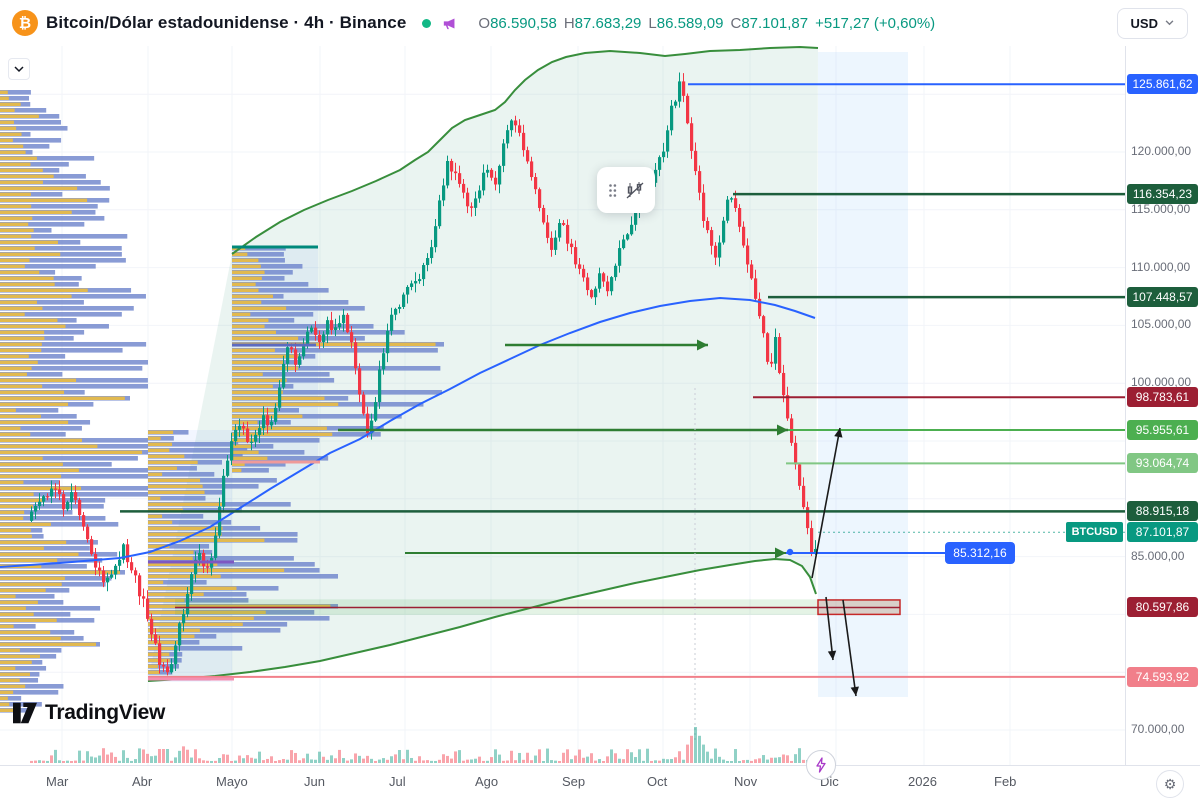  What do you see at coordinates (612, 190) in the screenshot?
I see `drag-handle-icon` at bounding box center [612, 190].